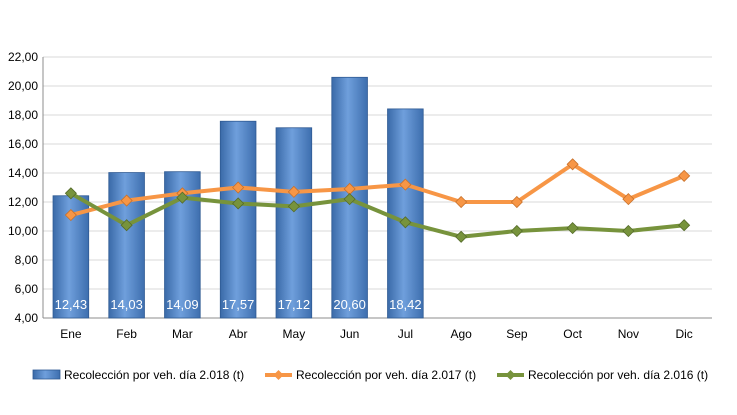 This screenshot has height=415, width=737. I want to click on bar-data-label: 17,12, so click(294, 304).